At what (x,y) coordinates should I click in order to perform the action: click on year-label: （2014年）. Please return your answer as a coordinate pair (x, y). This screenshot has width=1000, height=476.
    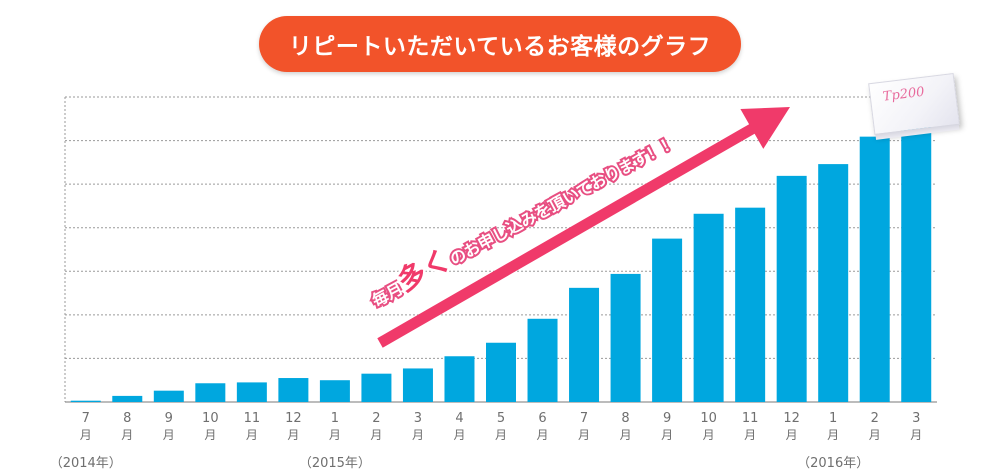
    Looking at the image, I should click on (85, 463).